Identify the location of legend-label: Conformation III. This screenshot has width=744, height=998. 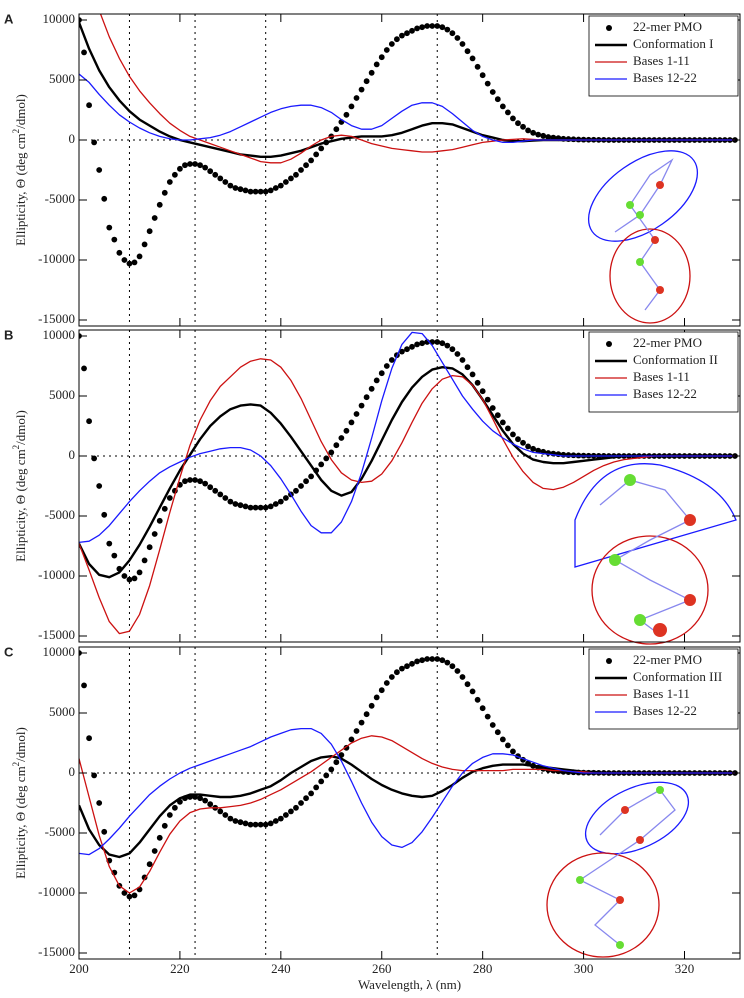
(677, 676).